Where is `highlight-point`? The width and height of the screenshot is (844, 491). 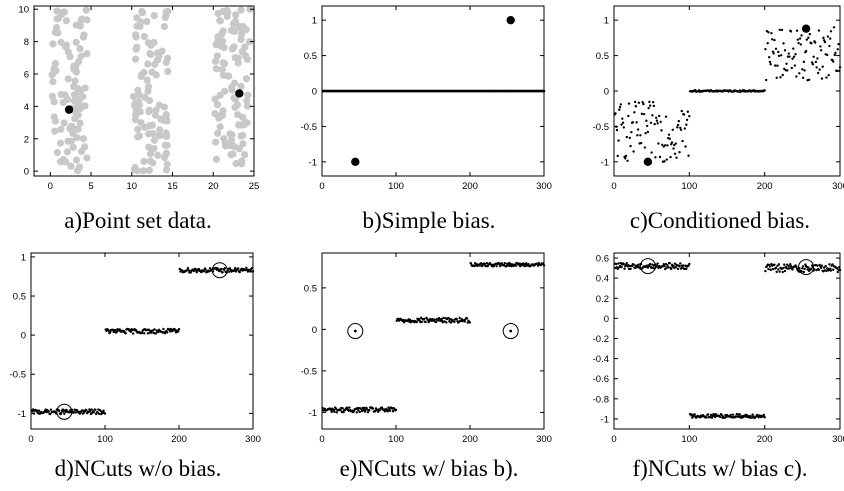
highlight-point is located at coordinates (806, 28).